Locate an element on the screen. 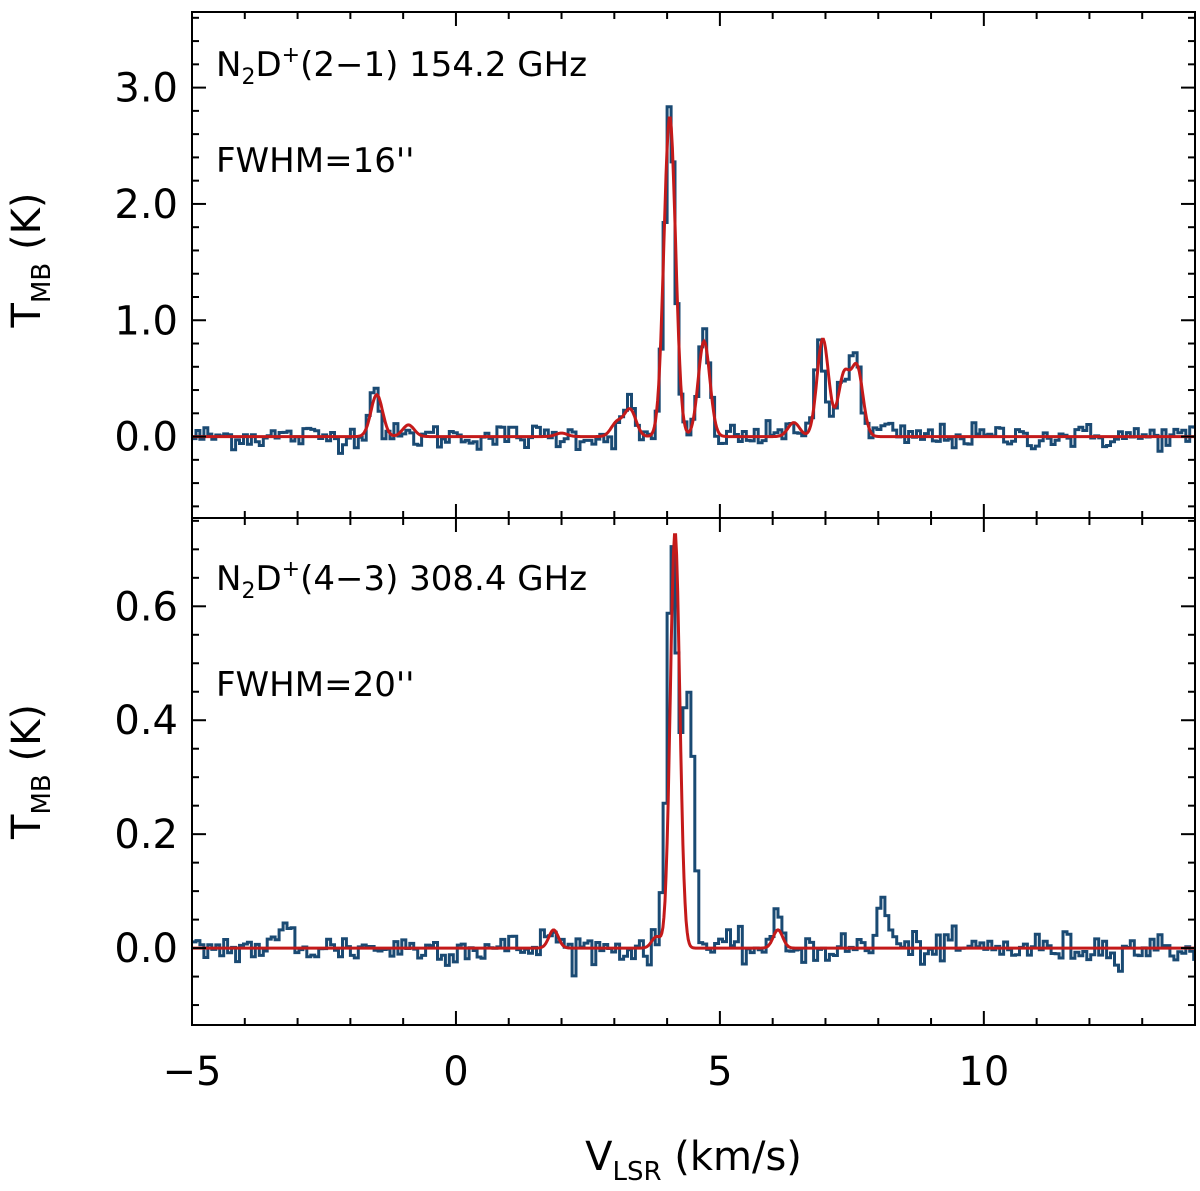 Image resolution: width=1200 pixels, height=1191 pixels. y-tick-label: 0.4 is located at coordinates (146, 721).